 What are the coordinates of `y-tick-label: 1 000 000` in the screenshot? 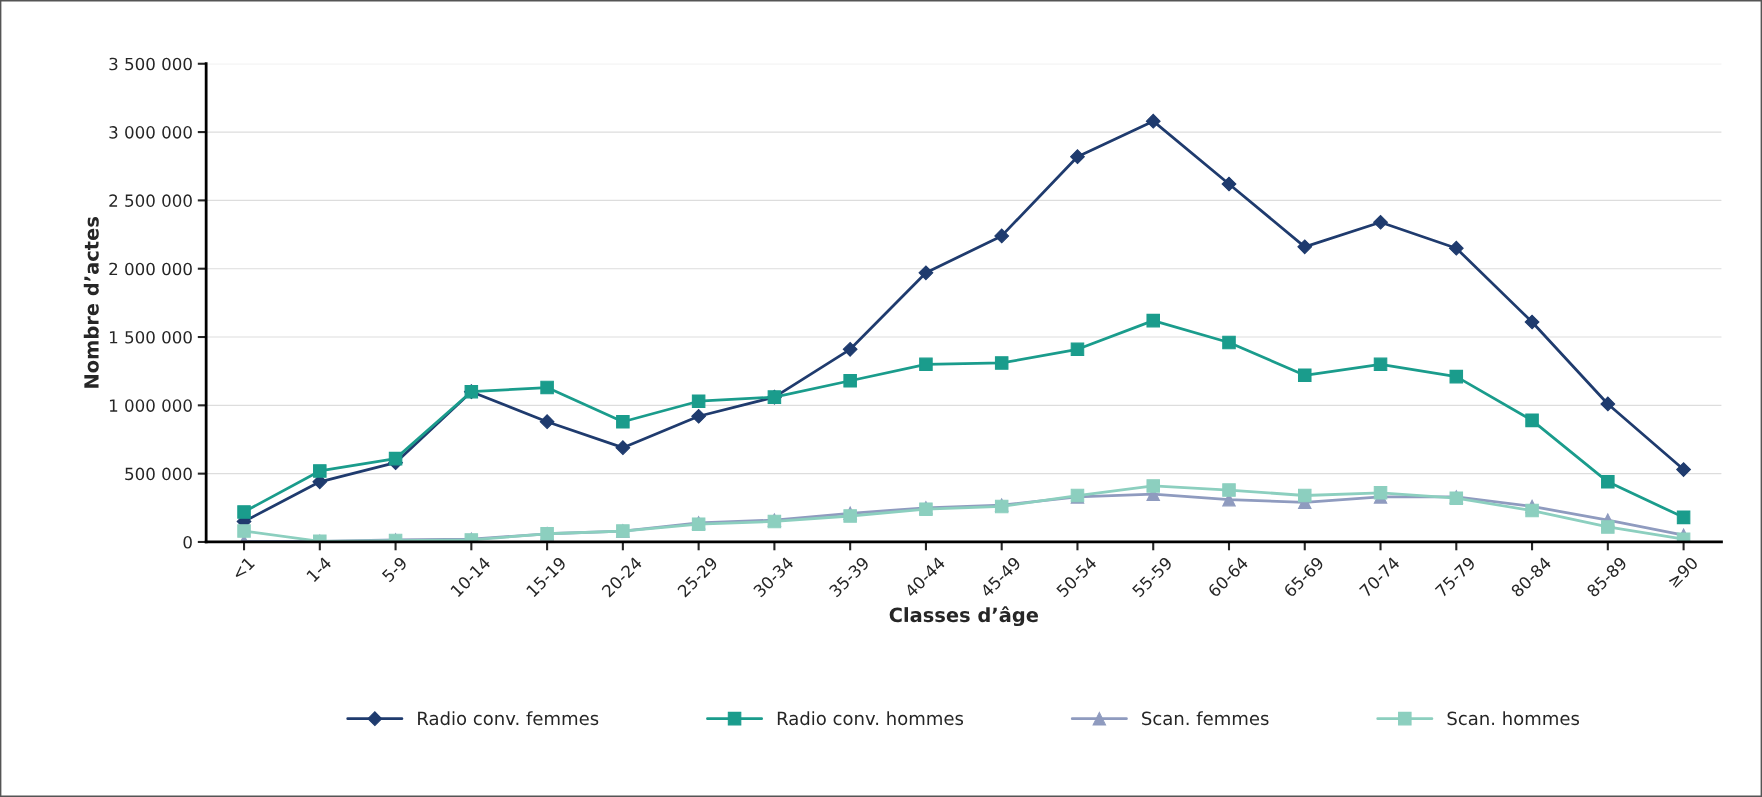 It's located at (150, 405).